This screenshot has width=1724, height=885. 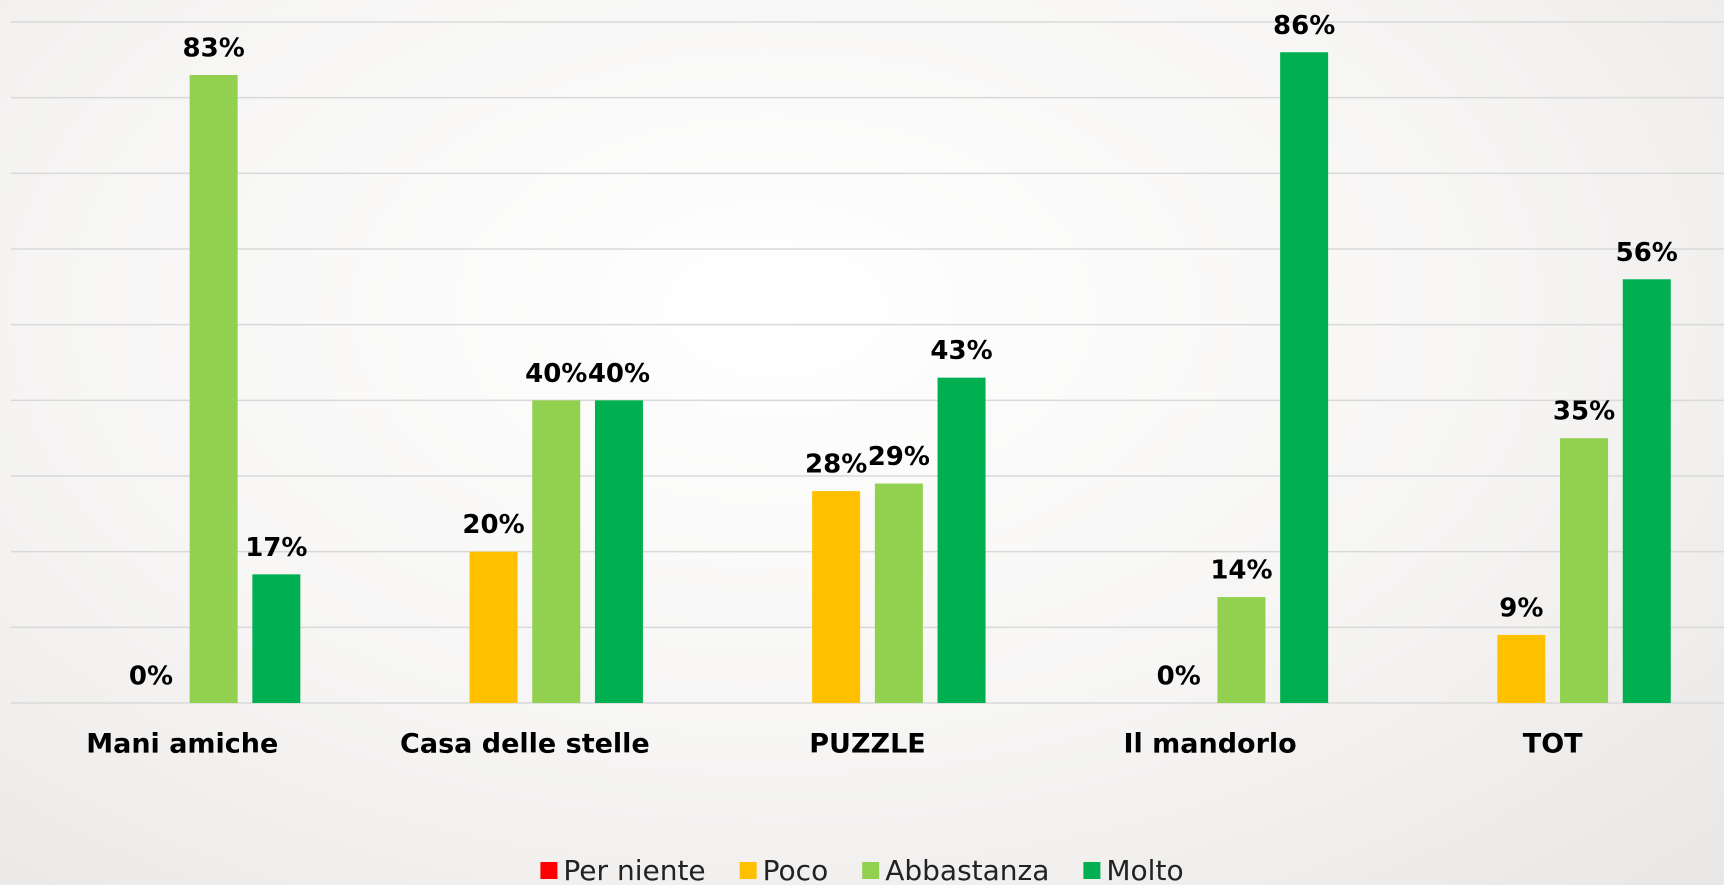 What do you see at coordinates (214, 48) in the screenshot?
I see `data-label: 83%` at bounding box center [214, 48].